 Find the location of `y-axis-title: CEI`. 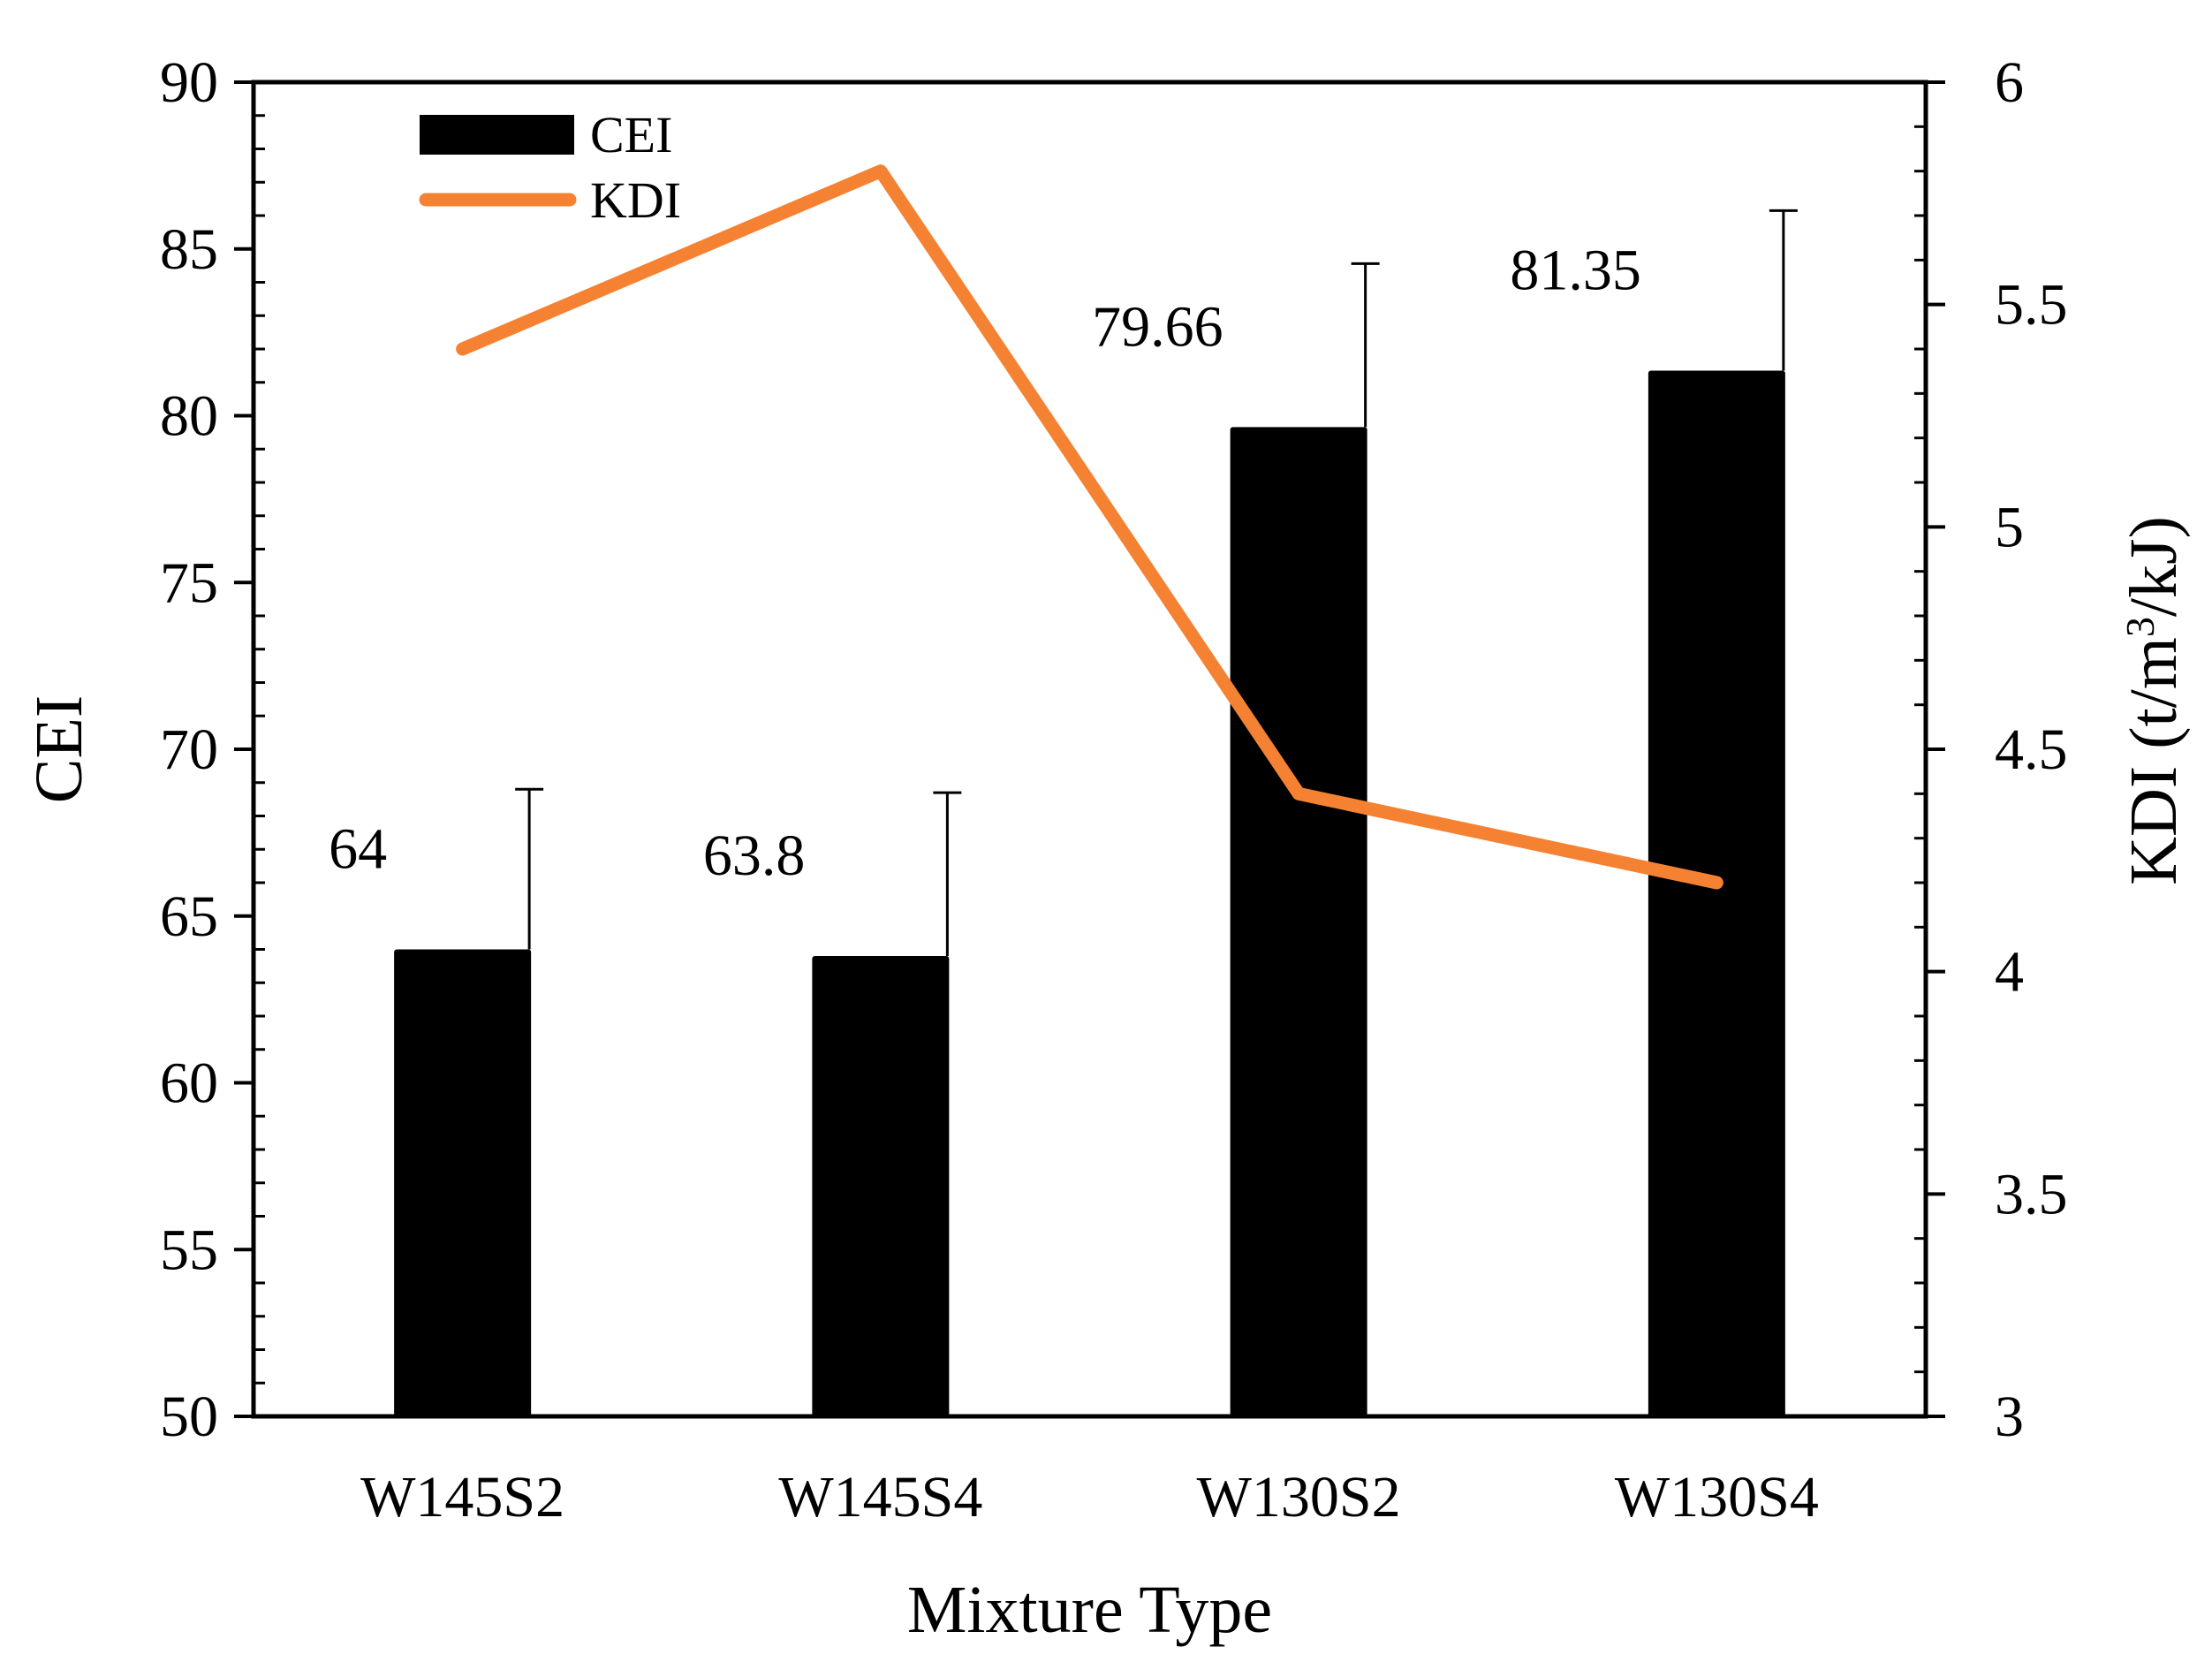

y-axis-title: CEI is located at coordinates (59, 749).